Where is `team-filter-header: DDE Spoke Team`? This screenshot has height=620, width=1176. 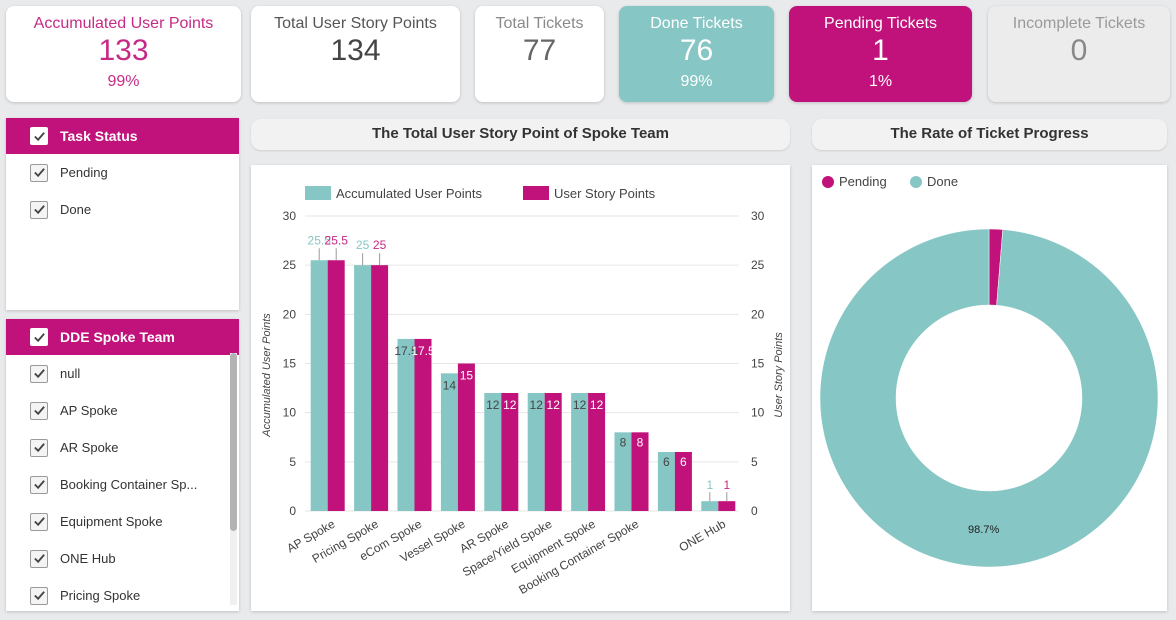
team-filter-header: DDE Spoke Team is located at coordinates (122, 337).